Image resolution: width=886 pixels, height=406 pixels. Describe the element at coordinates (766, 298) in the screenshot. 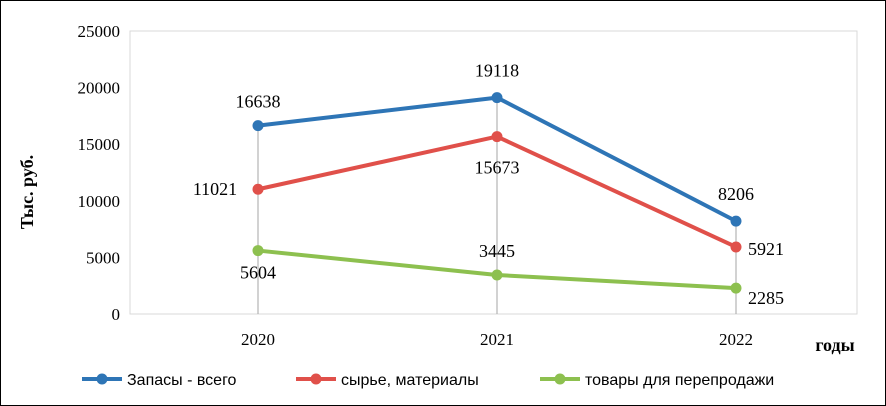

I see `data-label: 2285` at that location.